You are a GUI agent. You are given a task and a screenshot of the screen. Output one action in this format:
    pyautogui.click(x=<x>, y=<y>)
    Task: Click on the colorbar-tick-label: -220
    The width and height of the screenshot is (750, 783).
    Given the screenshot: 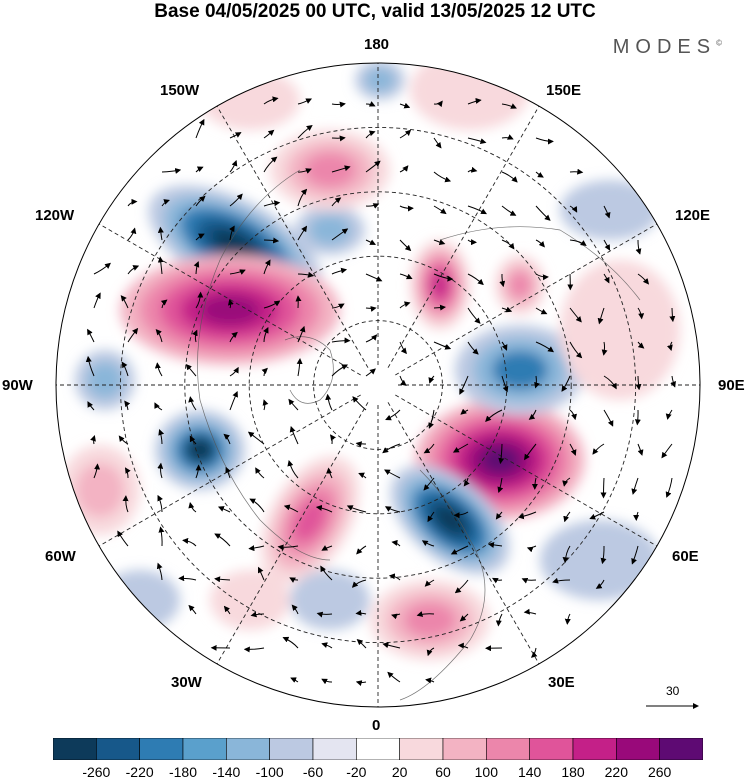 What is the action you would take?
    pyautogui.click(x=139, y=772)
    